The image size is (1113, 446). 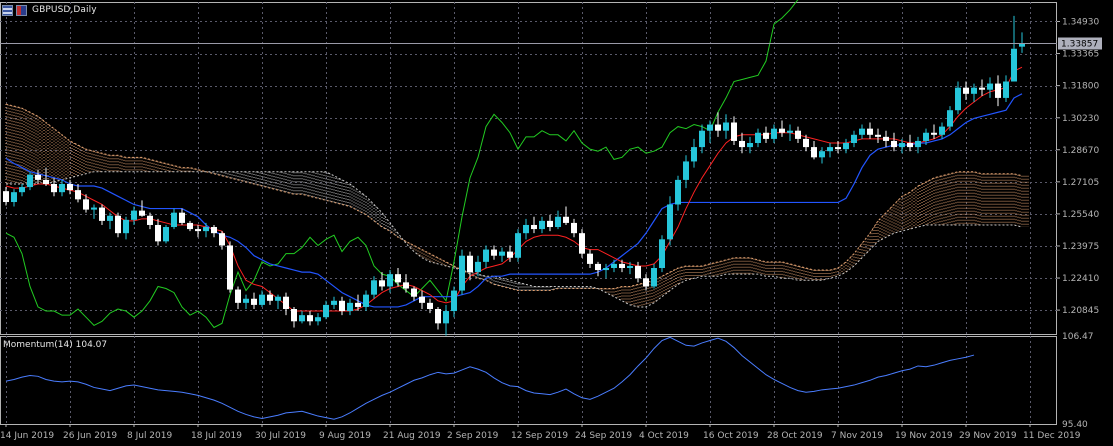 I want to click on x-tick-label: 28 Oct 2019, so click(x=795, y=436).